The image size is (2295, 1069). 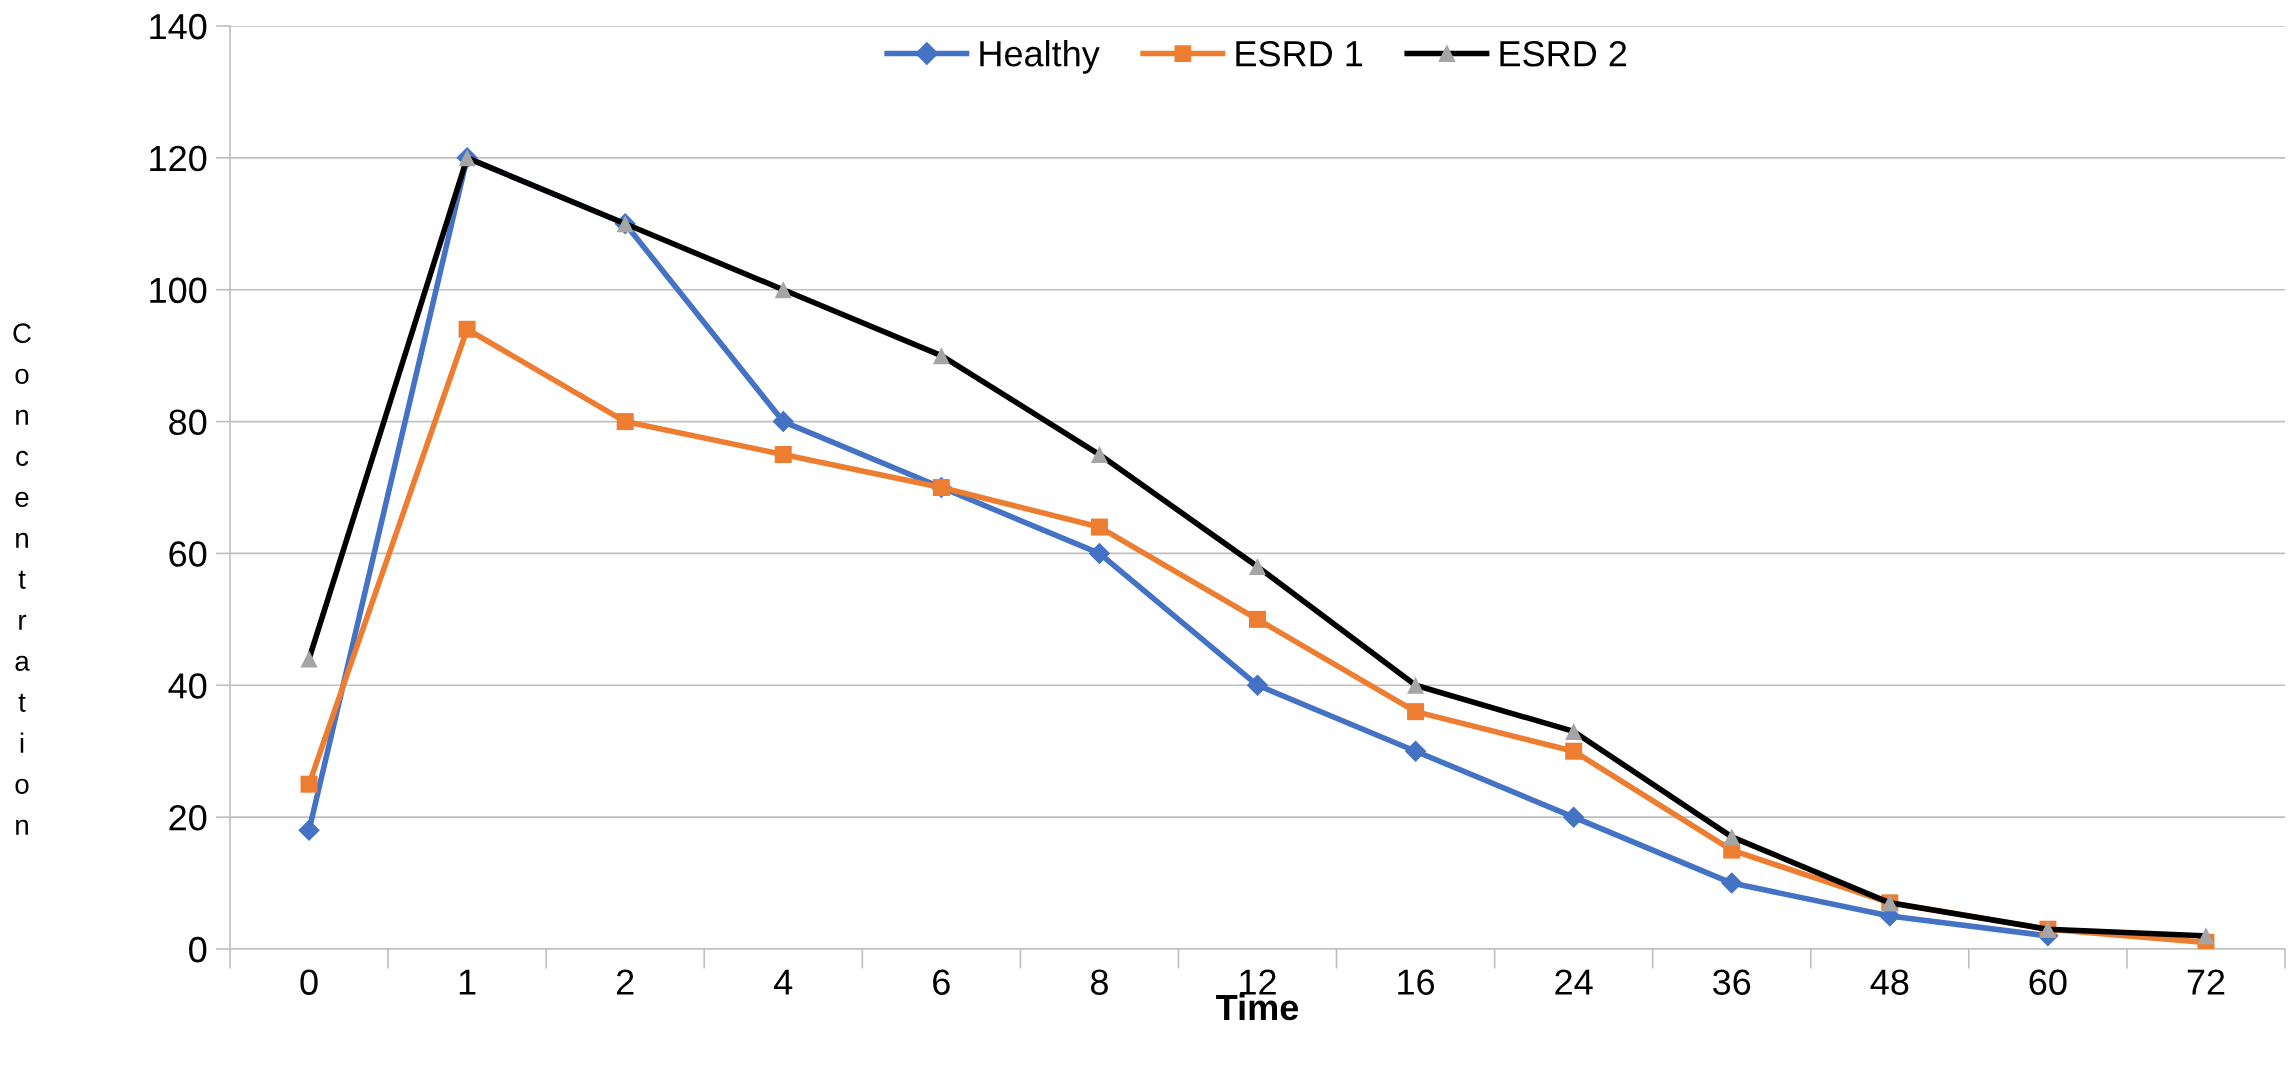 What do you see at coordinates (1889, 982) in the screenshot?
I see `x-tick-label: 48` at bounding box center [1889, 982].